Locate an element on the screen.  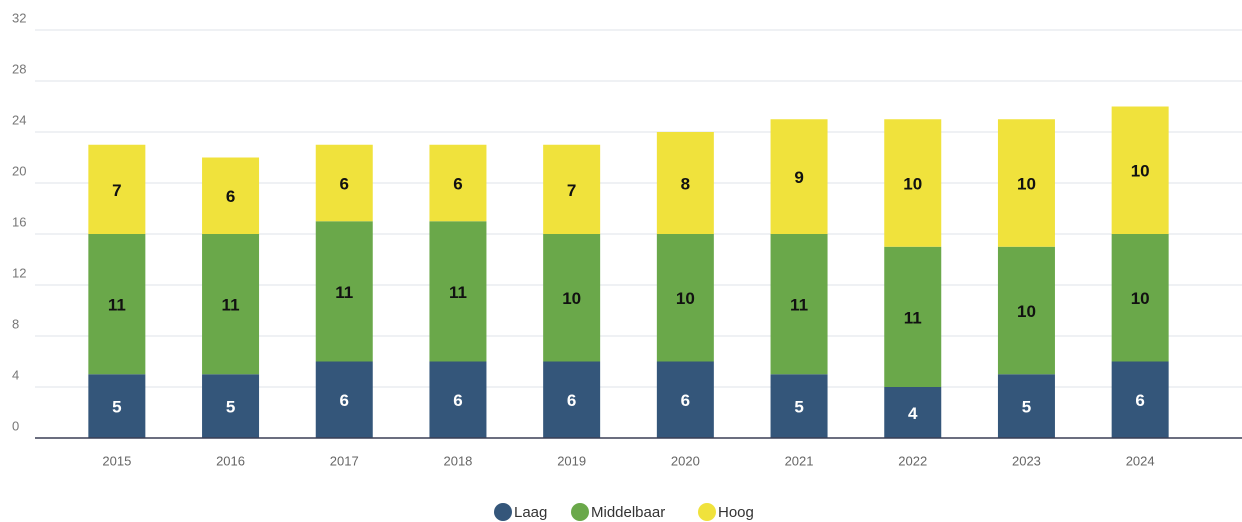
y-tick-label: 16 is located at coordinates (19, 221).